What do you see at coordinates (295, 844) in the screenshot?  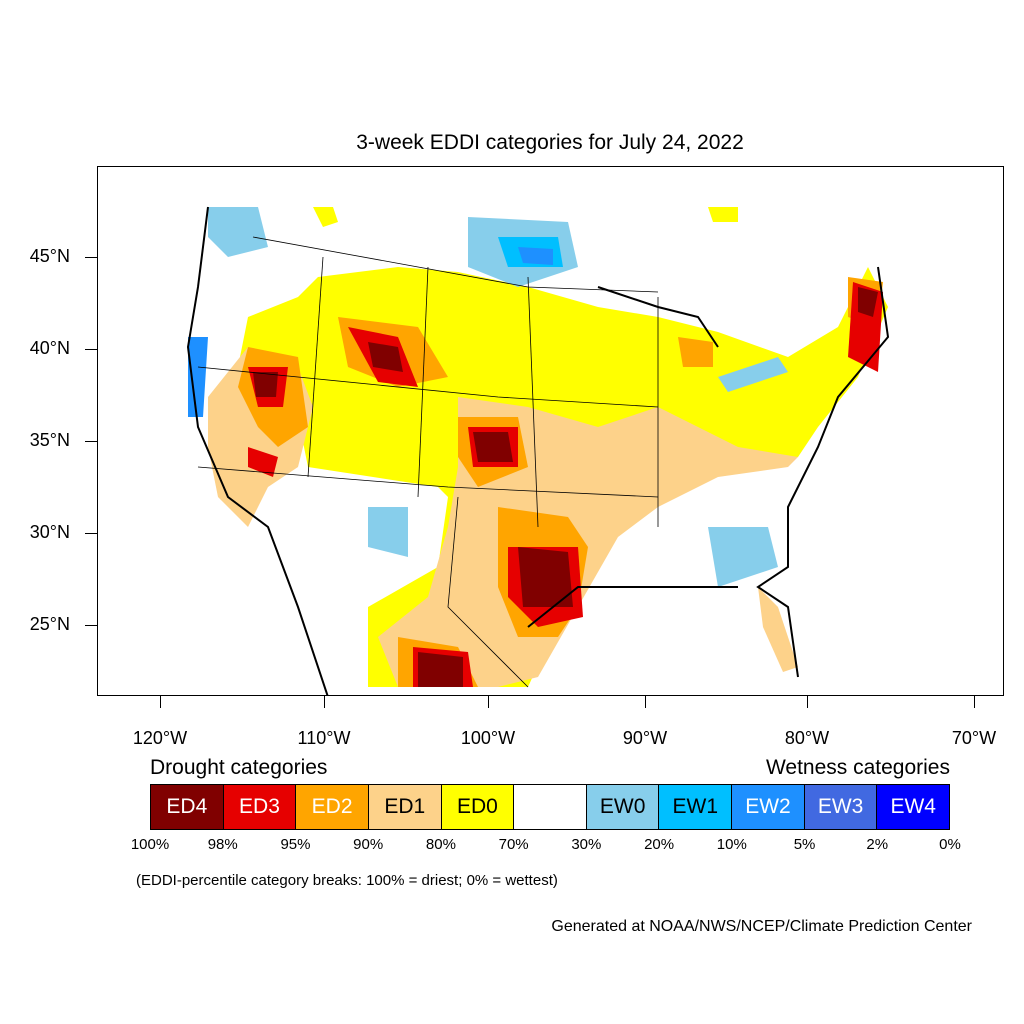 I see `percentile-break-label: 95%` at bounding box center [295, 844].